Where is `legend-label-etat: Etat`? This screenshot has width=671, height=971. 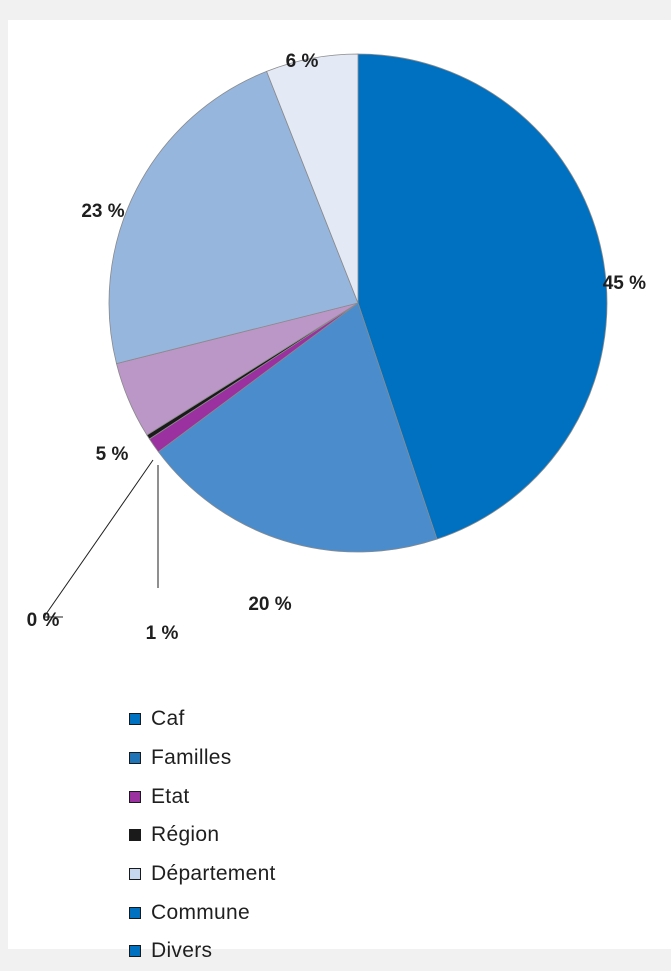 legend-label-etat: Etat is located at coordinates (170, 796).